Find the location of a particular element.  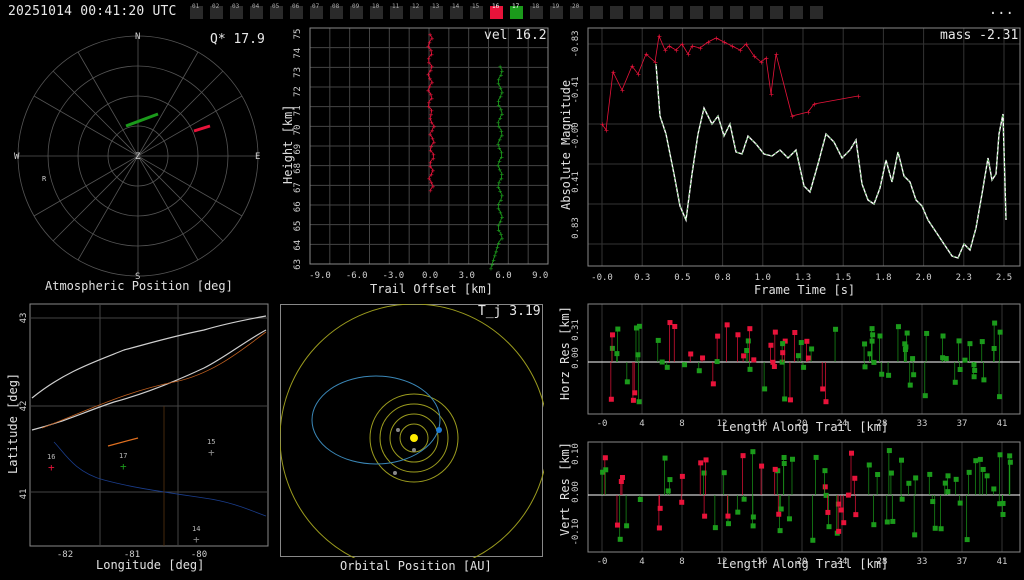

horz-res-ylabel: Horz Res [km] is located at coordinates (565, 353).